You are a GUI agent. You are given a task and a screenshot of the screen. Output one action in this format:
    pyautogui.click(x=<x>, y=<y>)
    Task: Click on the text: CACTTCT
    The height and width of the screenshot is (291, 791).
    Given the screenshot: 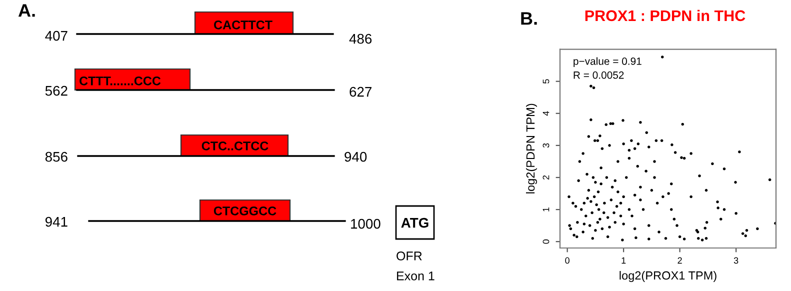 What is the action you would take?
    pyautogui.click(x=243, y=25)
    